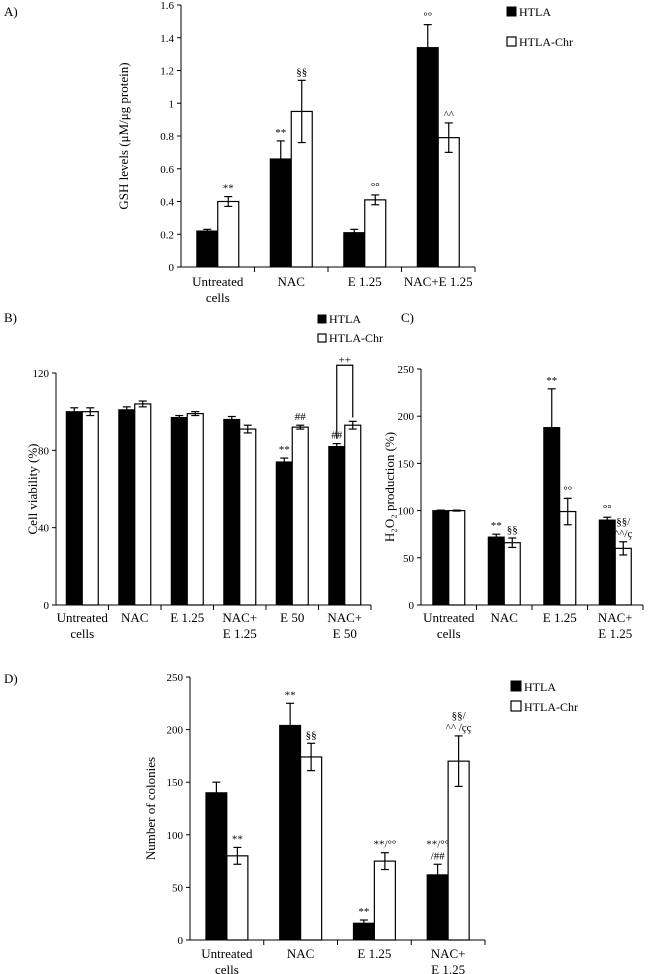  I want to click on panel-d-category-label: NAC, so click(300, 953).